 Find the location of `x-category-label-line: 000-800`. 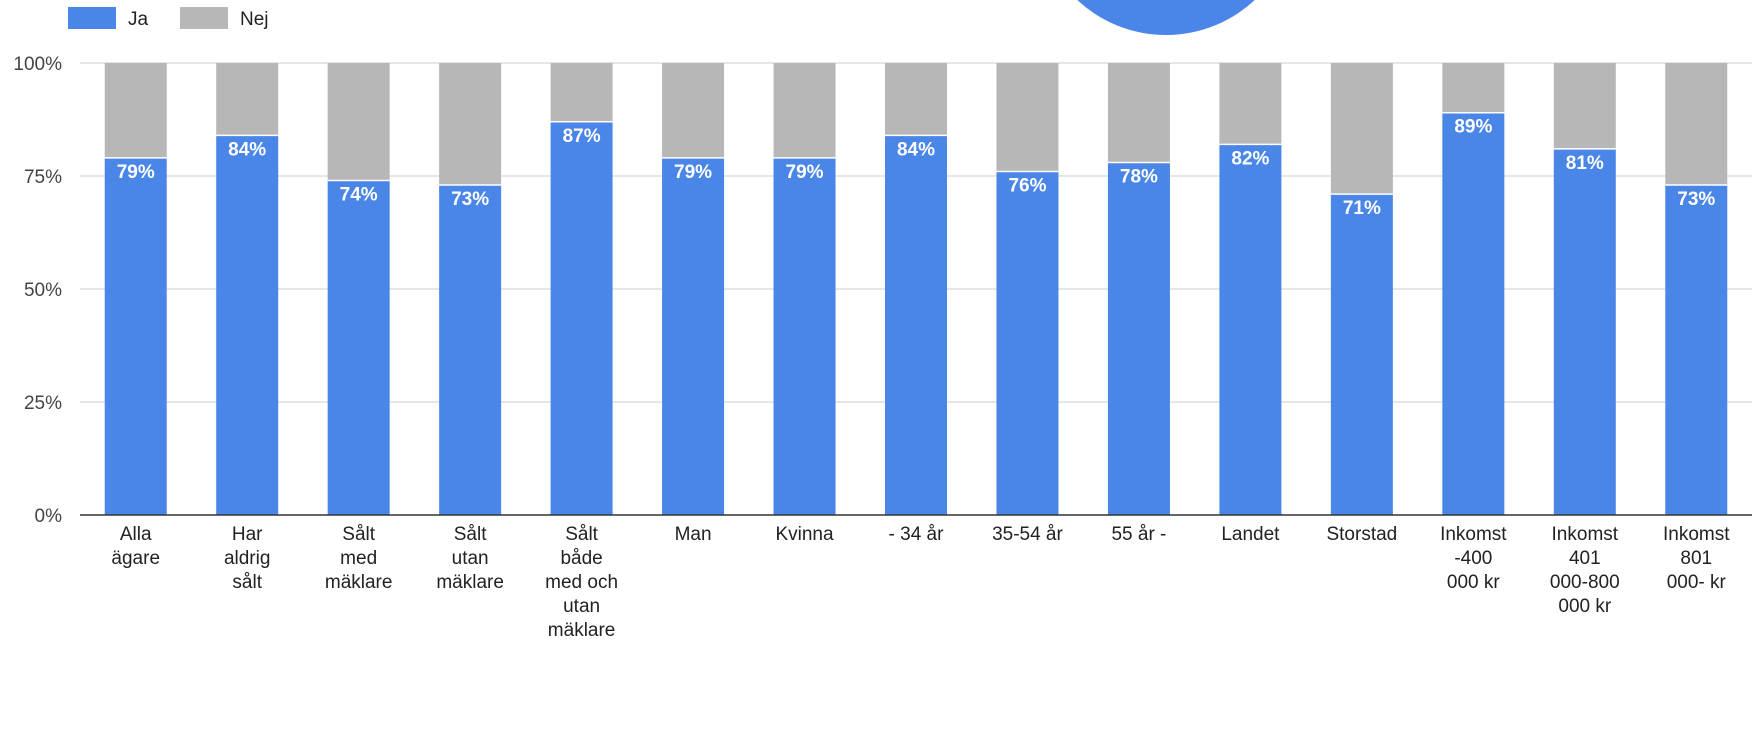

x-category-label-line: 000-800 is located at coordinates (1585, 582).